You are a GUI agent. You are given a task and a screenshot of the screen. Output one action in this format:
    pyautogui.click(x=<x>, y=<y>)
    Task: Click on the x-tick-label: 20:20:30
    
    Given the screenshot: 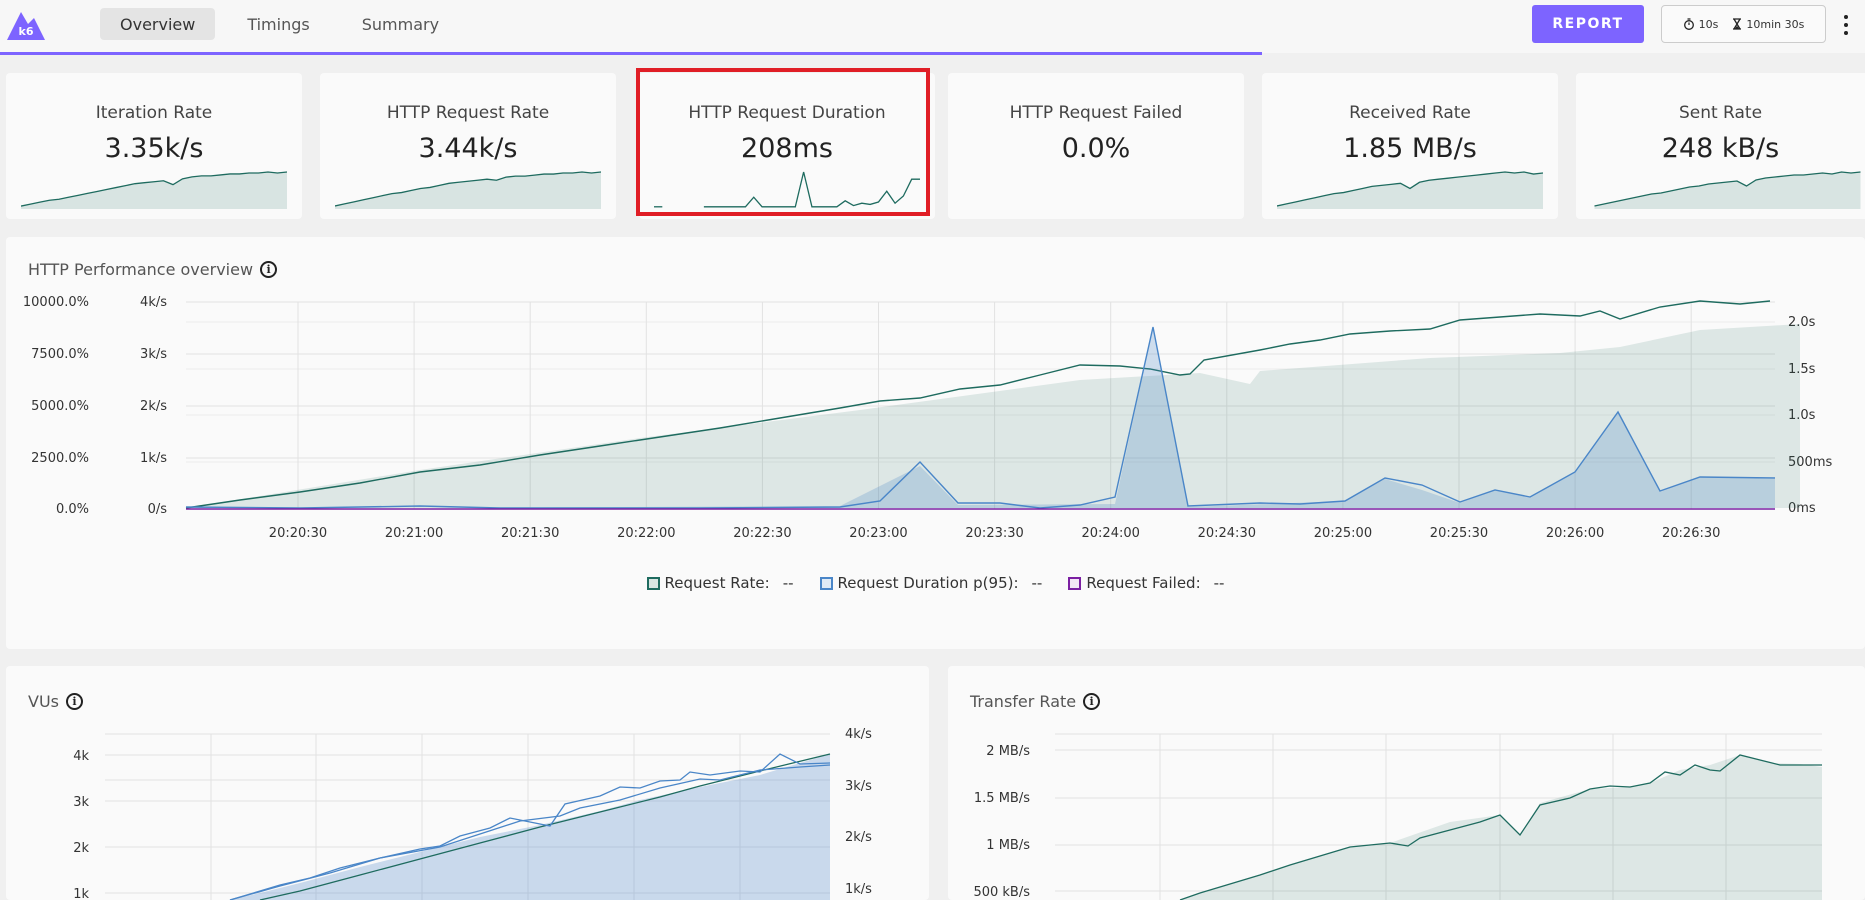 What is the action you would take?
    pyautogui.click(x=298, y=533)
    